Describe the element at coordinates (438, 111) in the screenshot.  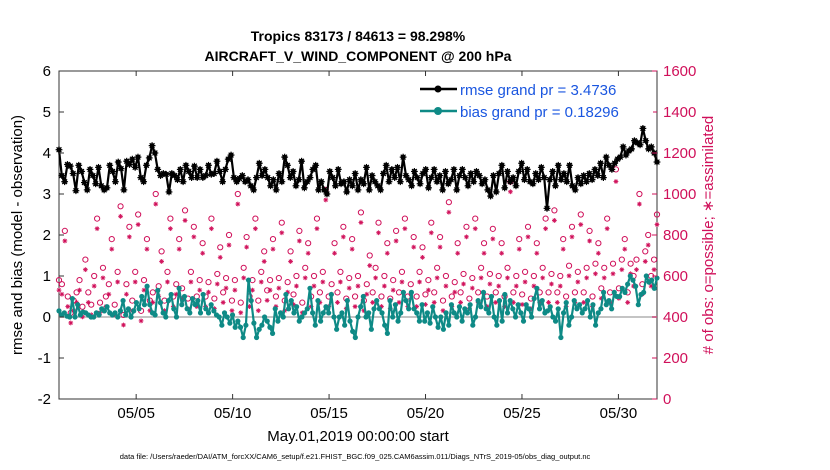
I see `legend-bias-marker` at that location.